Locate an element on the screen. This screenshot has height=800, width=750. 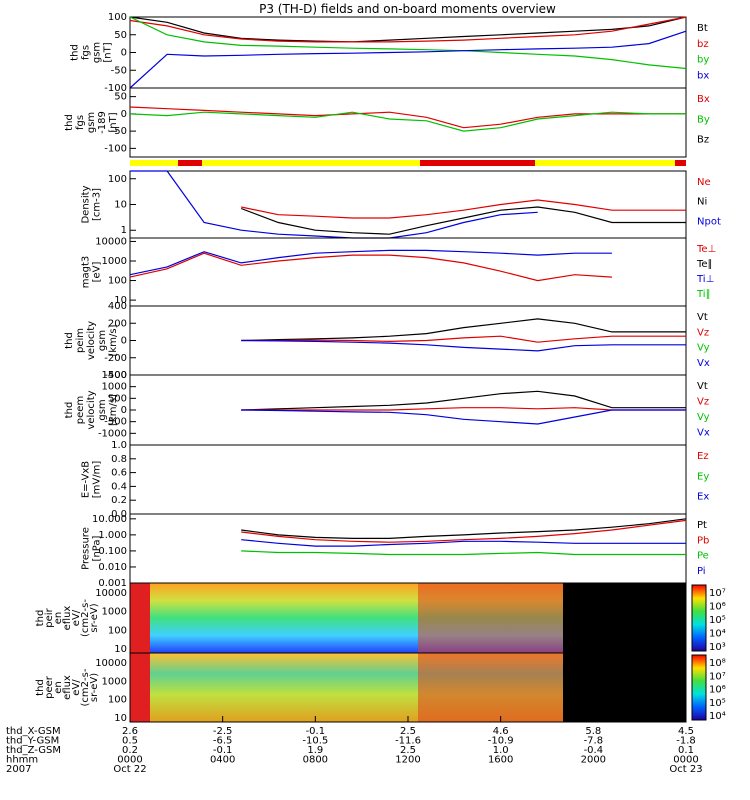
ylabel-line: peem is located at coordinates (80, 410).